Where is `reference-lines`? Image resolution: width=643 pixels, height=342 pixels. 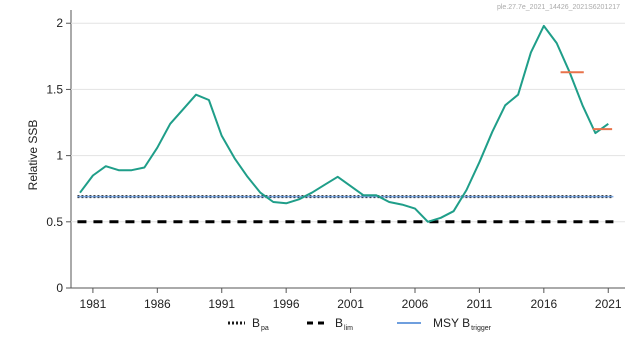
reference-lines is located at coordinates (345, 209).